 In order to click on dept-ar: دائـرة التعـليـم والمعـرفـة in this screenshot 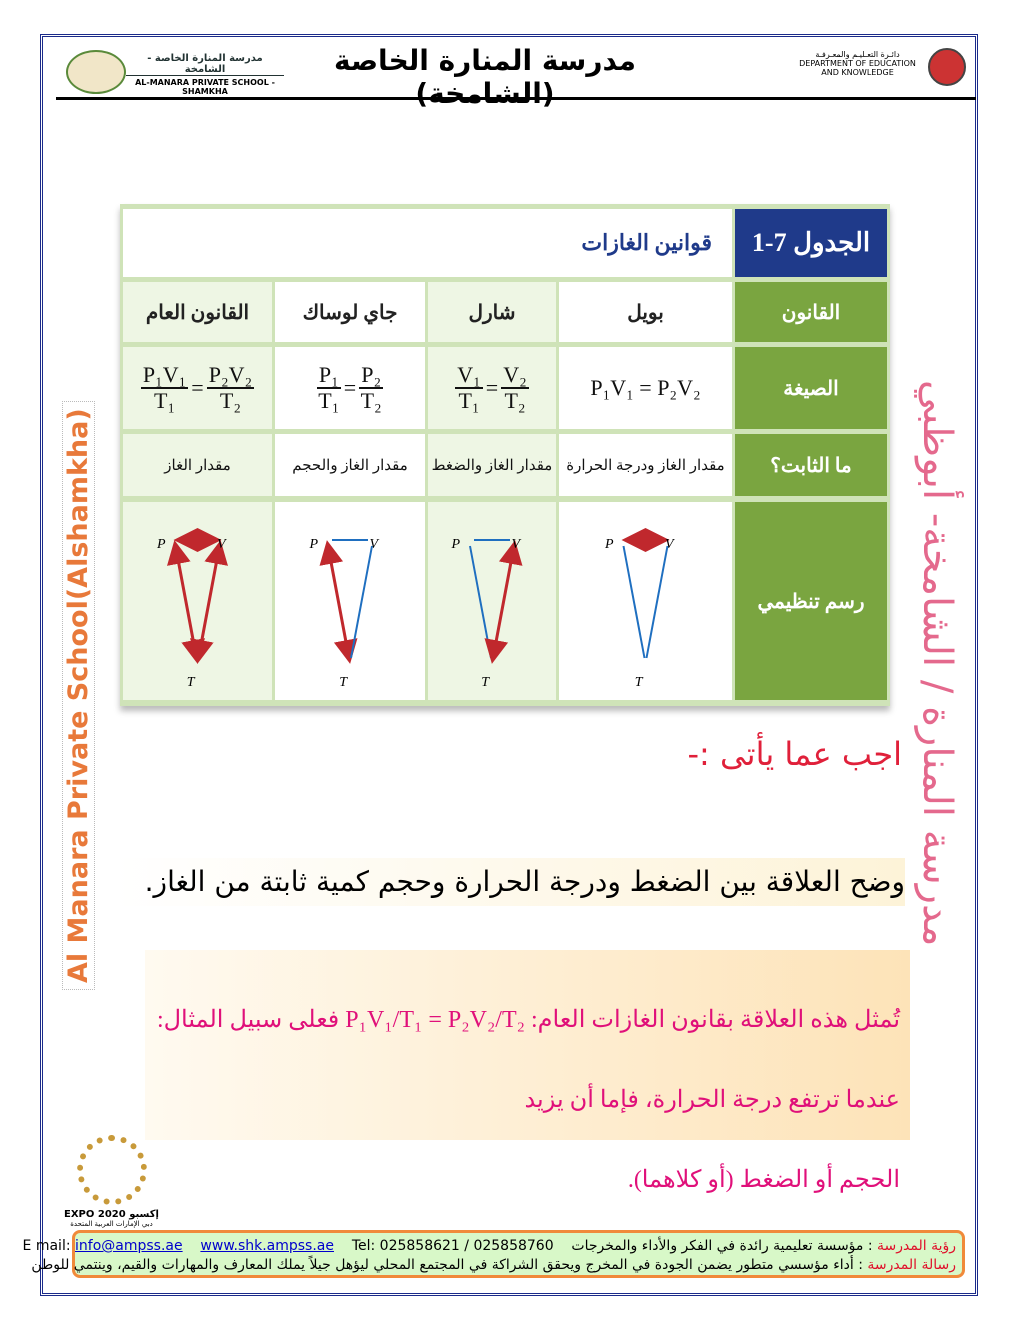, I will do `click(857, 54)`.